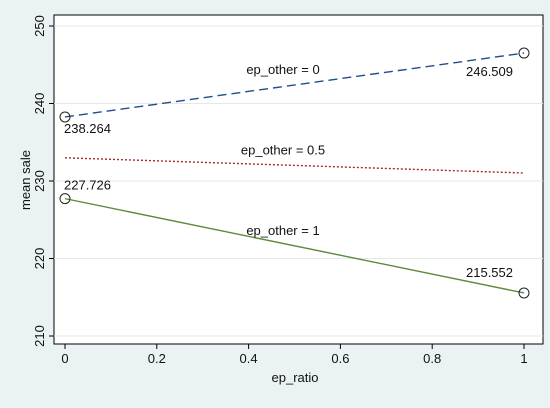 Image resolution: width=550 pixels, height=408 pixels. I want to click on x-tick-label: 0.8, so click(432, 358).